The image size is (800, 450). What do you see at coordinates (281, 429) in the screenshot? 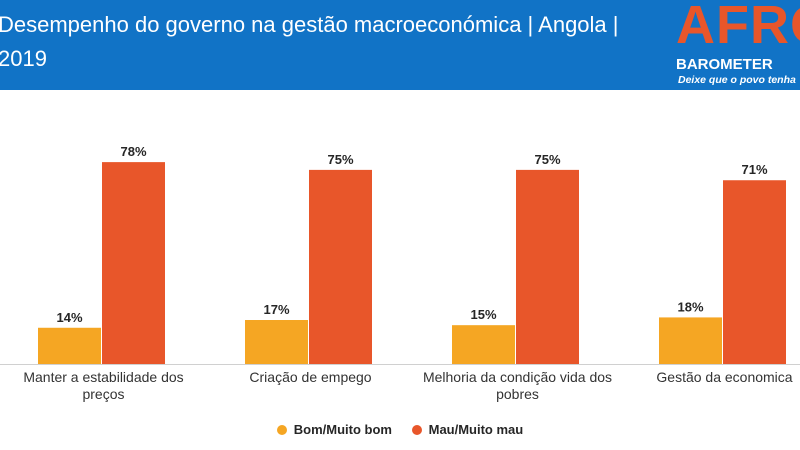
I see `legend-dot-good-icon` at bounding box center [281, 429].